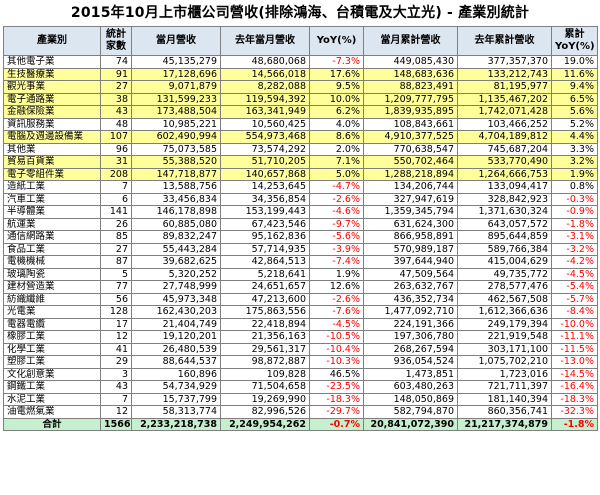 The height and width of the screenshot is (495, 600). I want to click on cumulative-revenue: 224,191,366, so click(410, 324).